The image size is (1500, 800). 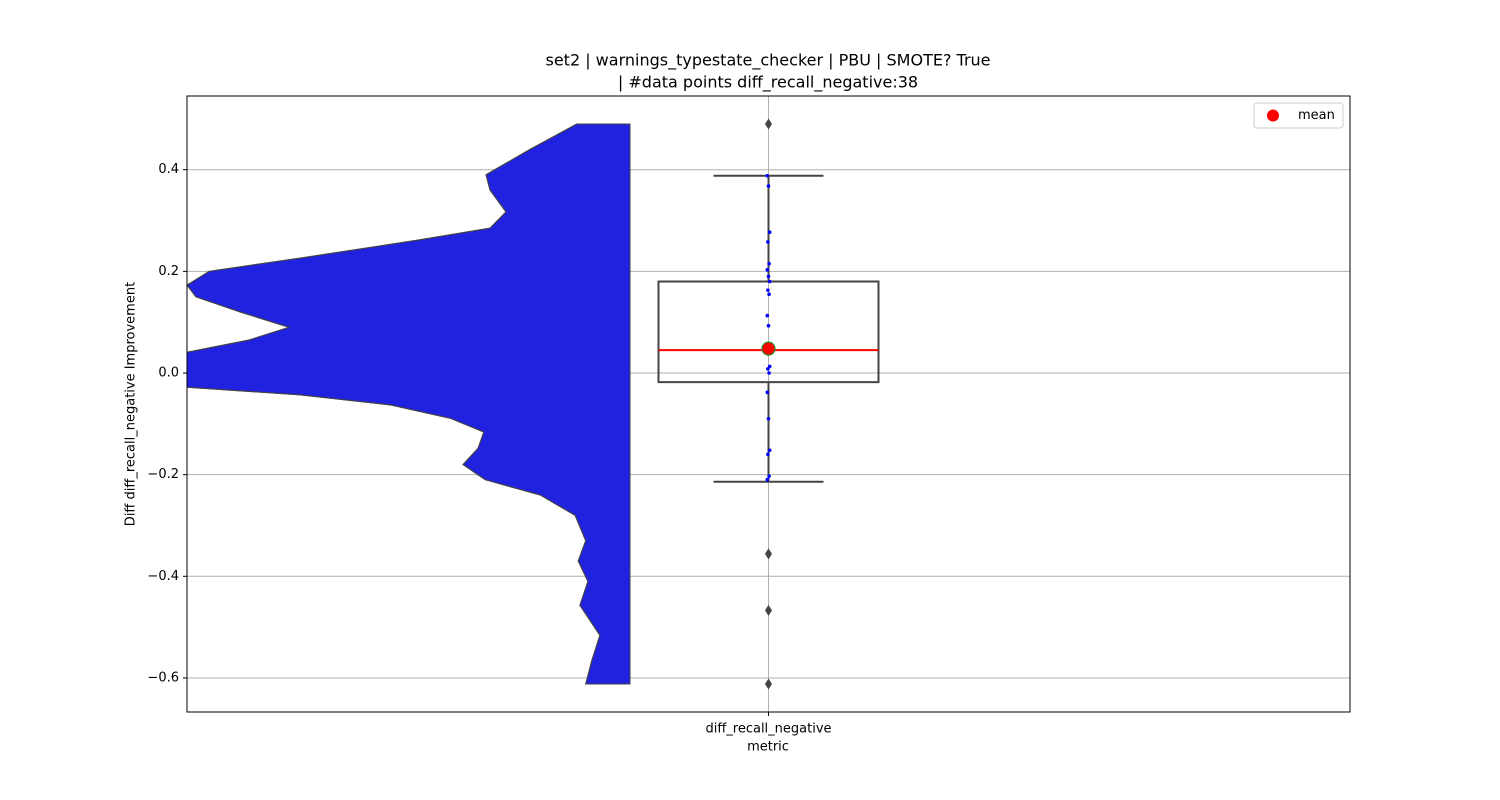 I want to click on legend: mean, so click(x=1298, y=115).